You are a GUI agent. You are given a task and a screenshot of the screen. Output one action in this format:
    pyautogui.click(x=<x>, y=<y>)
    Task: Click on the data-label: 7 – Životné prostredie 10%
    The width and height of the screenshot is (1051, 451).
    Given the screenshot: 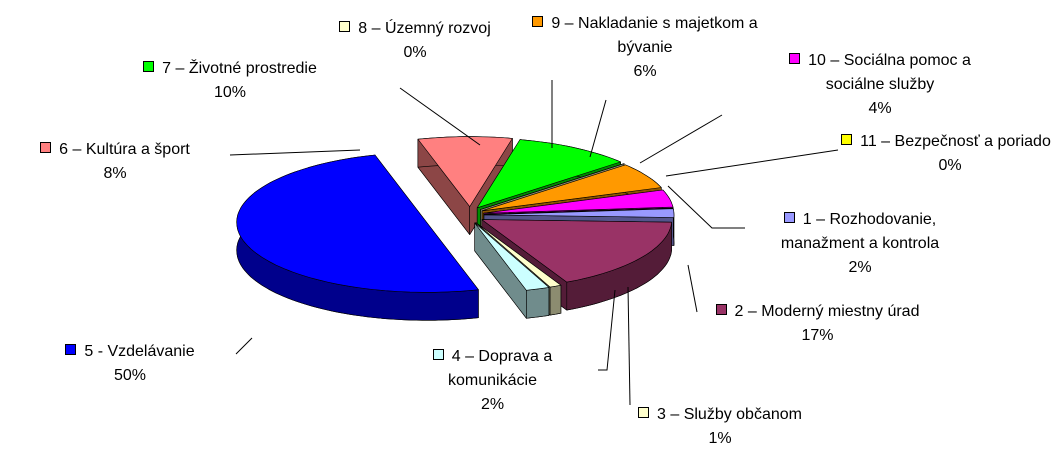 What is the action you would take?
    pyautogui.click(x=230, y=81)
    